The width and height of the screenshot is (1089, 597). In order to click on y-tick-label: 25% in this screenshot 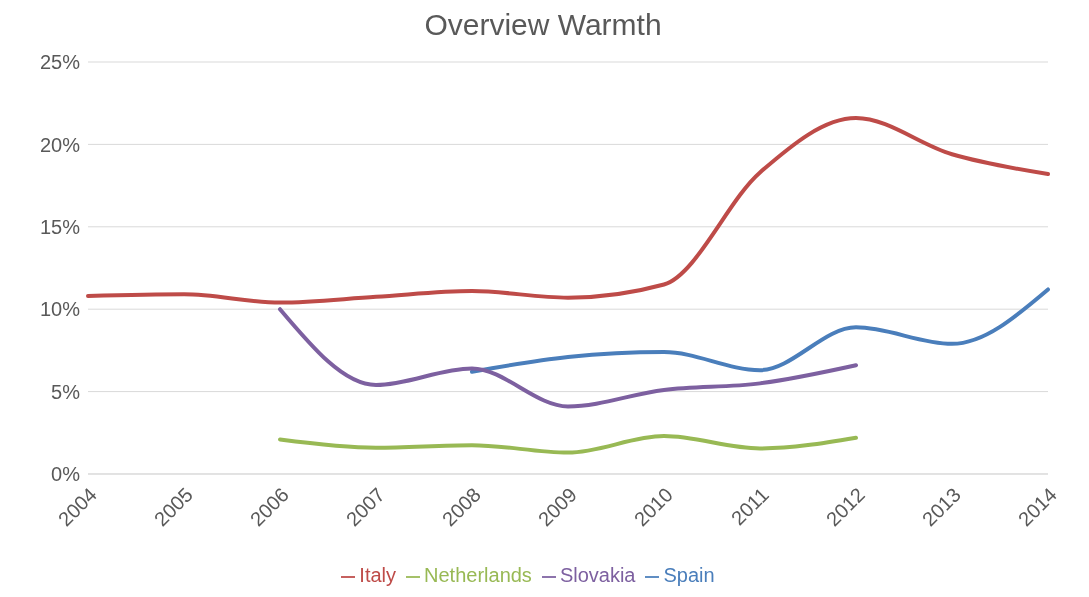, I will do `click(60, 62)`.